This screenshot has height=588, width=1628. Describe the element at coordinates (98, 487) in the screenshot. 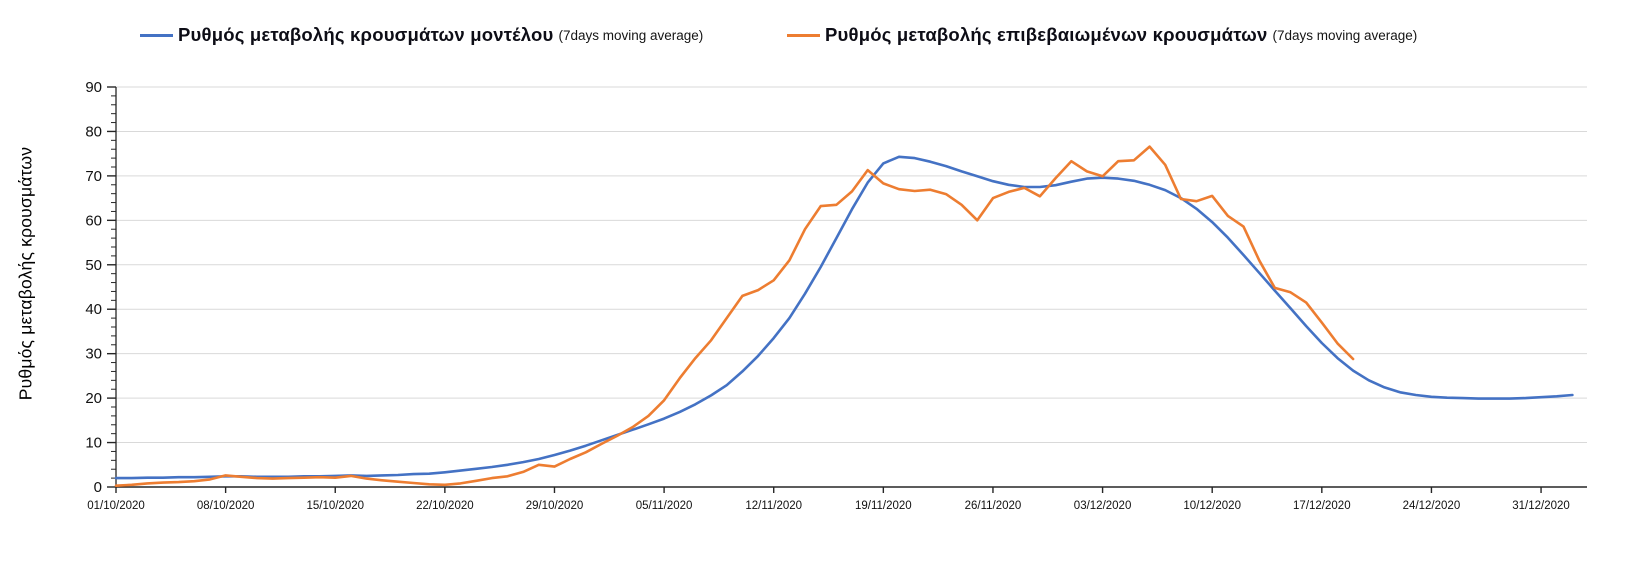

I see `y-tick-label-0: 0` at that location.